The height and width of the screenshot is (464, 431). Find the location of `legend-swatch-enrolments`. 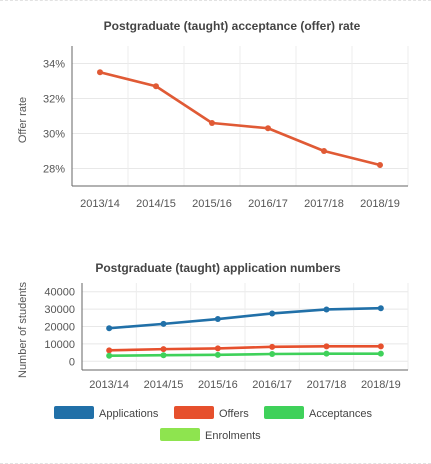

legend-swatch-enrolments is located at coordinates (180, 434).